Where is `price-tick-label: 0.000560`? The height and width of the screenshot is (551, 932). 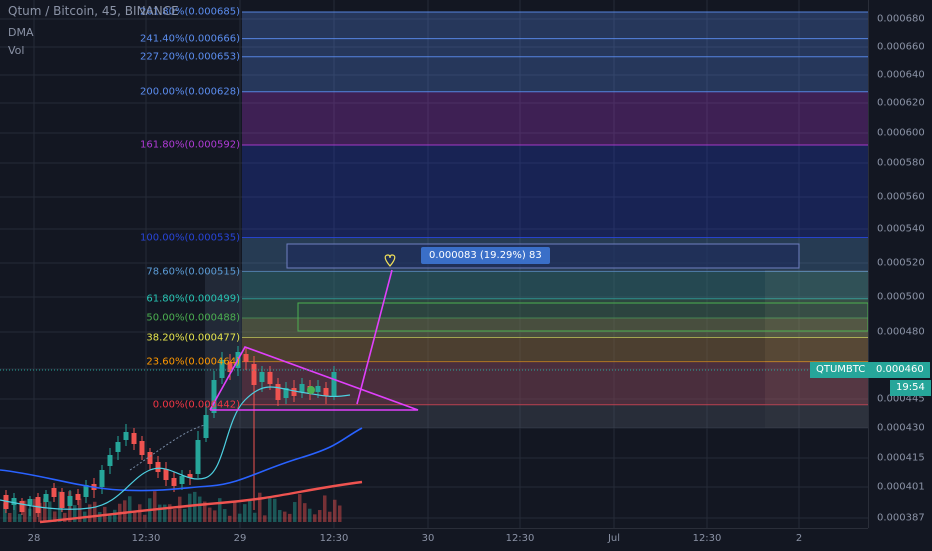 price-tick-label: 0.000560 is located at coordinates (901, 197).